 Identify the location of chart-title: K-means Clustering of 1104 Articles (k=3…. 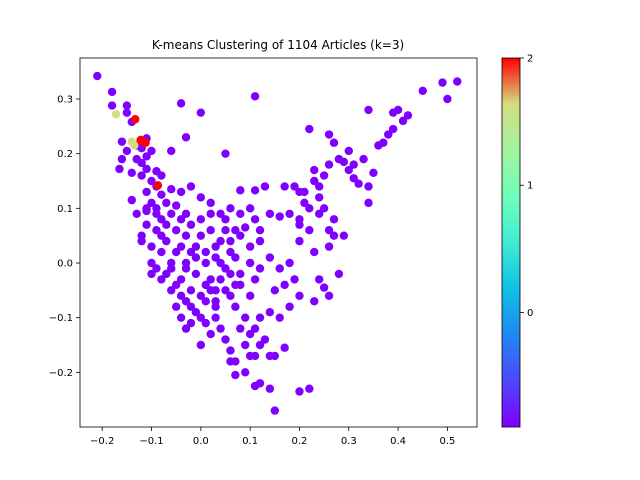
(278, 45).